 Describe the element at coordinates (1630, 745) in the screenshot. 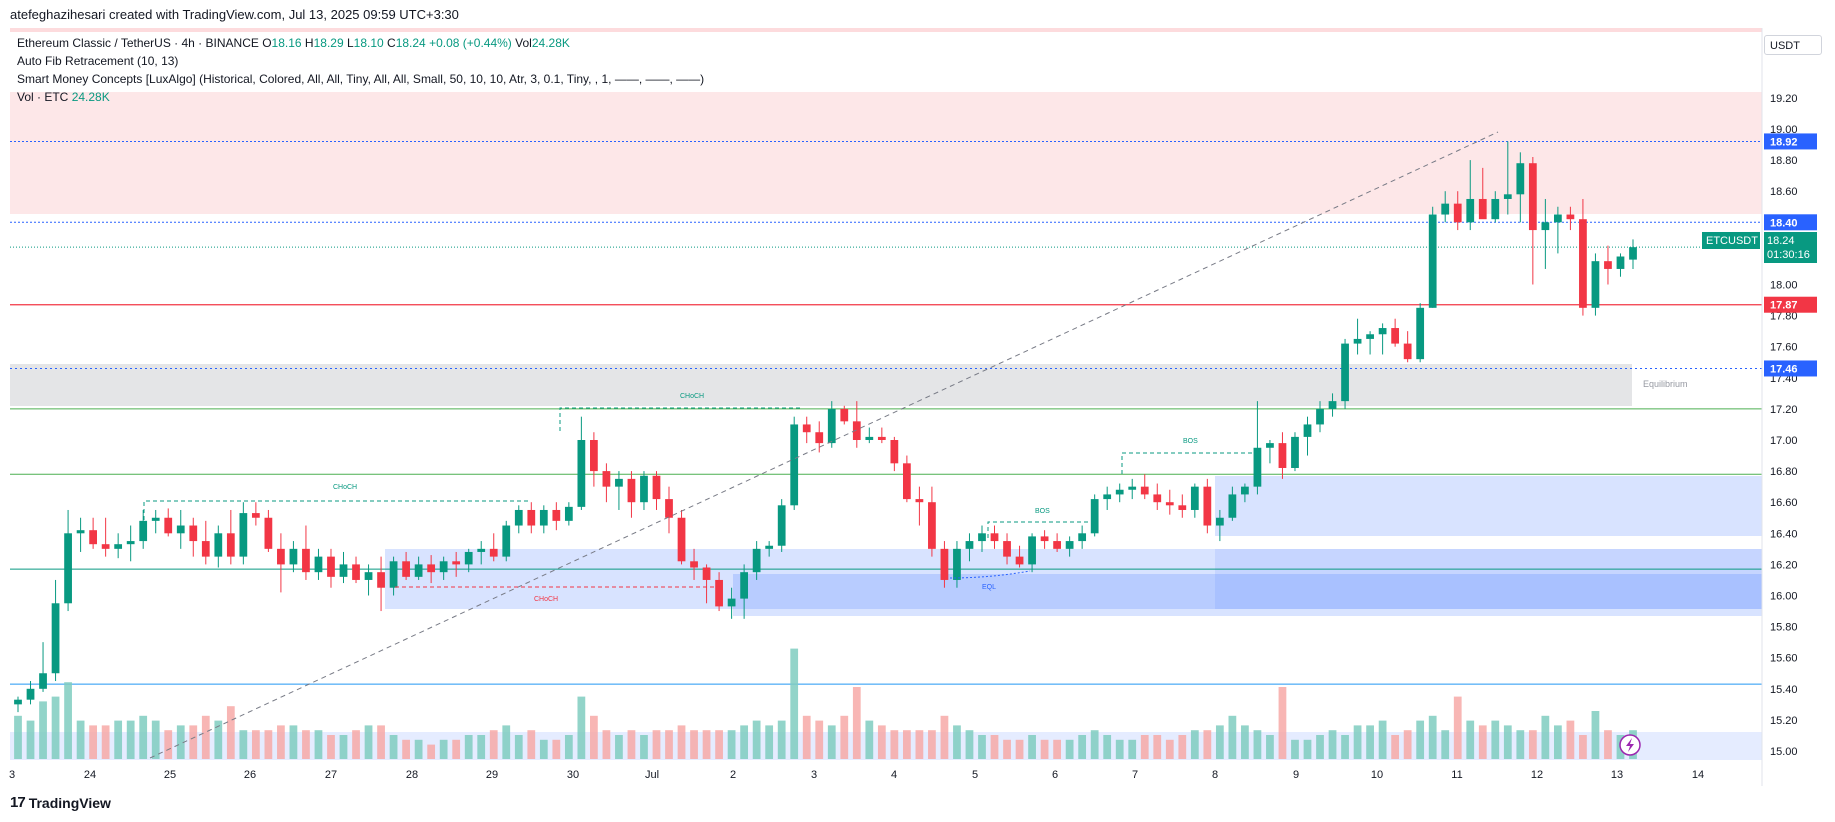

I see `lightning-icon` at that location.